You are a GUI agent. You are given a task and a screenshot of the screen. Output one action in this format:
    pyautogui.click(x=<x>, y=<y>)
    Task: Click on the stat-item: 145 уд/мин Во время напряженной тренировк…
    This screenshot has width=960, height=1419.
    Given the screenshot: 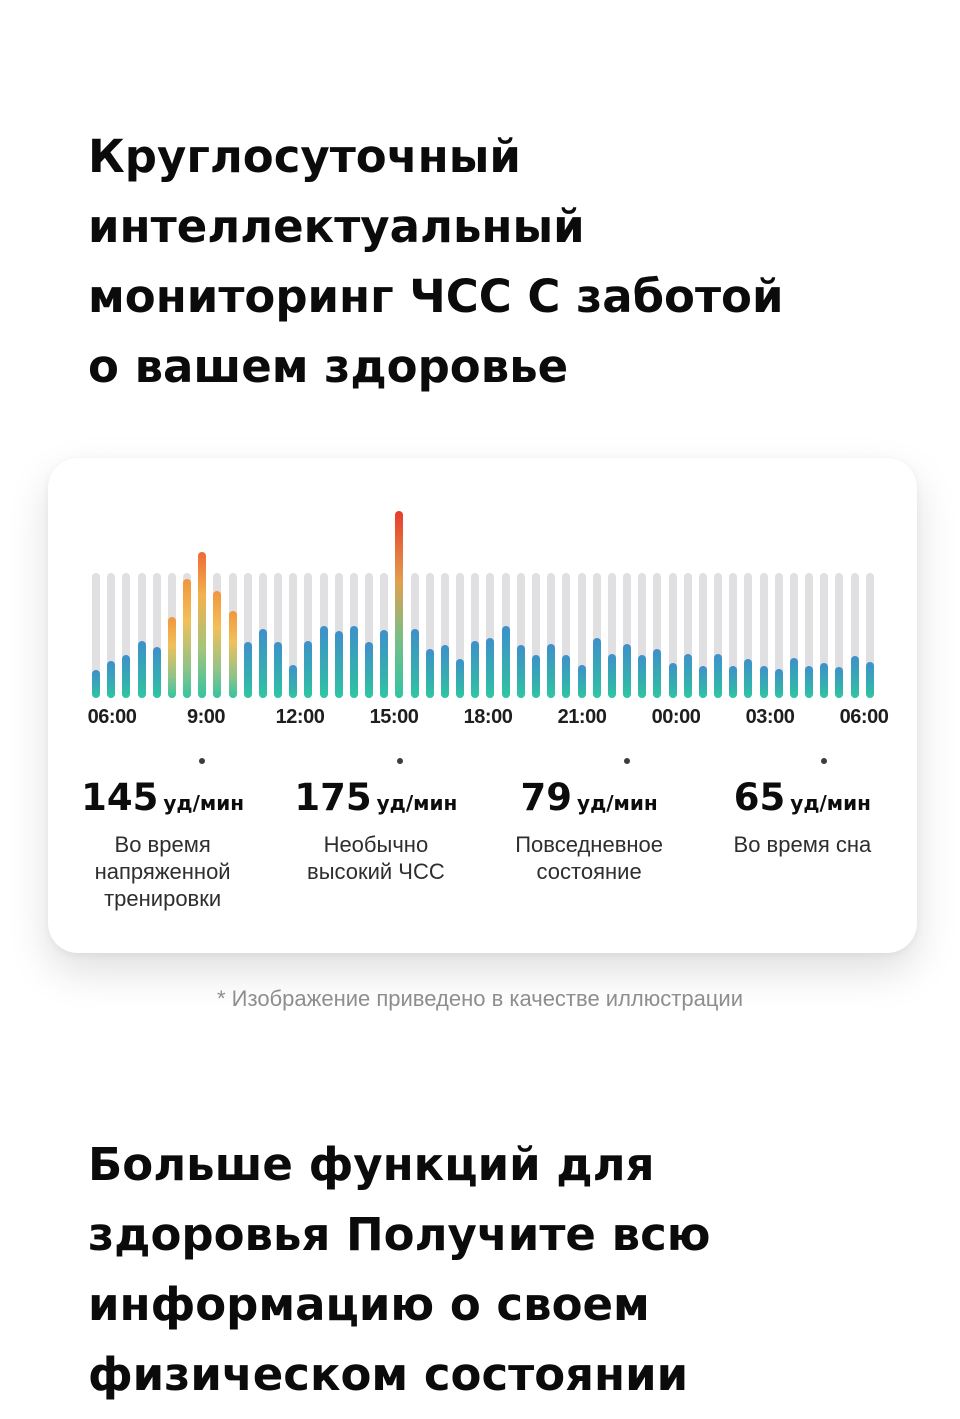 What is the action you would take?
    pyautogui.click(x=162, y=844)
    